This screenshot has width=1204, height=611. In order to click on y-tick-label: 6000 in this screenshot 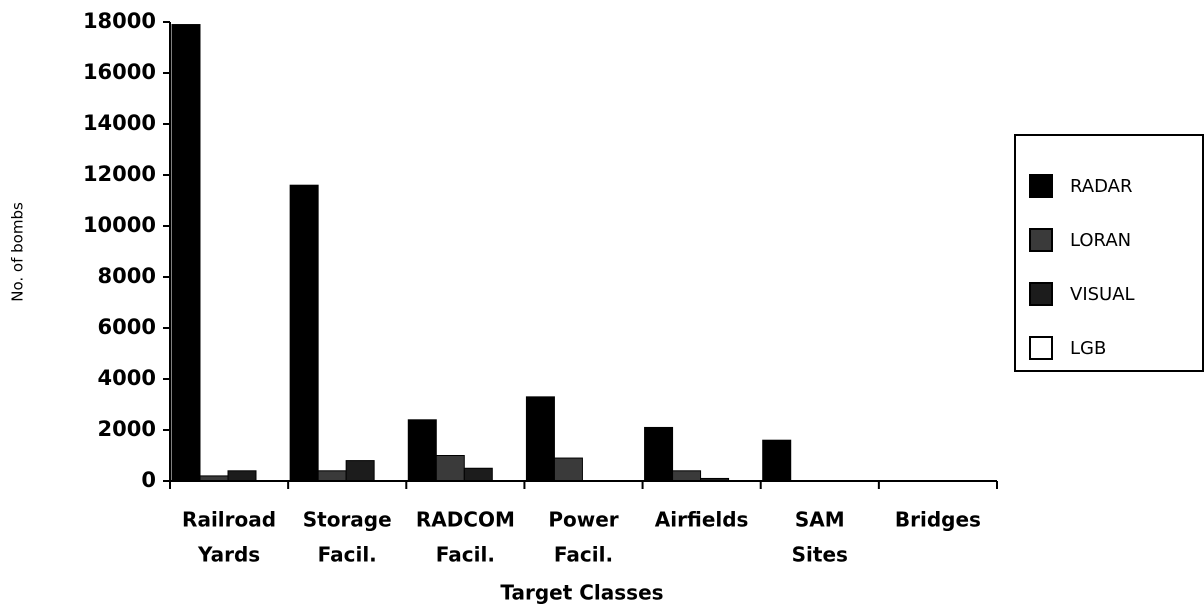, I will do `click(127, 327)`.